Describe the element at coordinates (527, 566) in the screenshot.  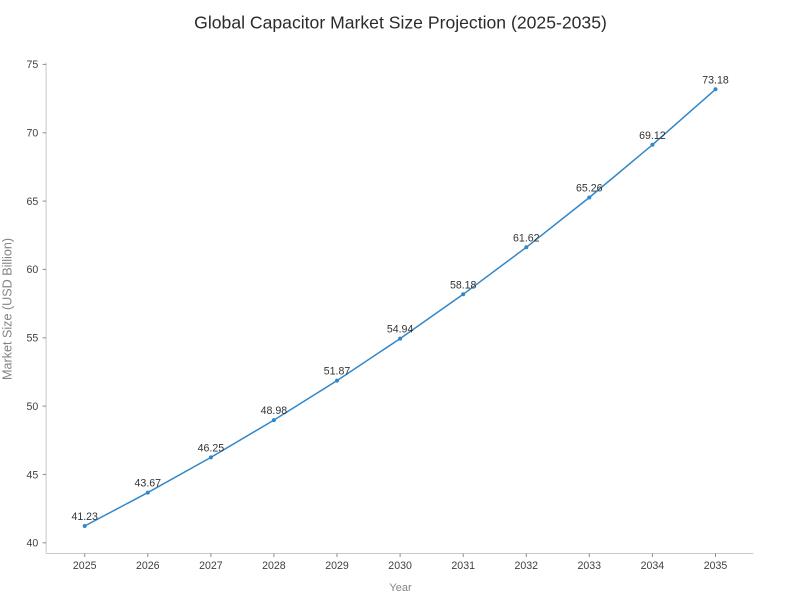
I see `svg-text: 2032` at that location.